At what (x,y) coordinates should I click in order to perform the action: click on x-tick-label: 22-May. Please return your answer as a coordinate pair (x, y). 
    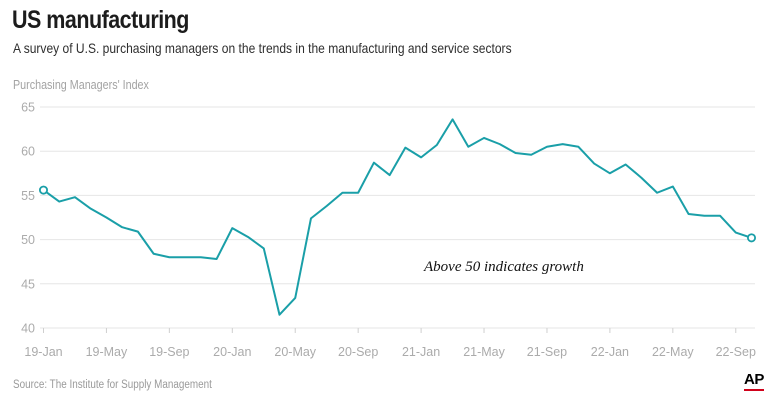
    Looking at the image, I should click on (673, 352).